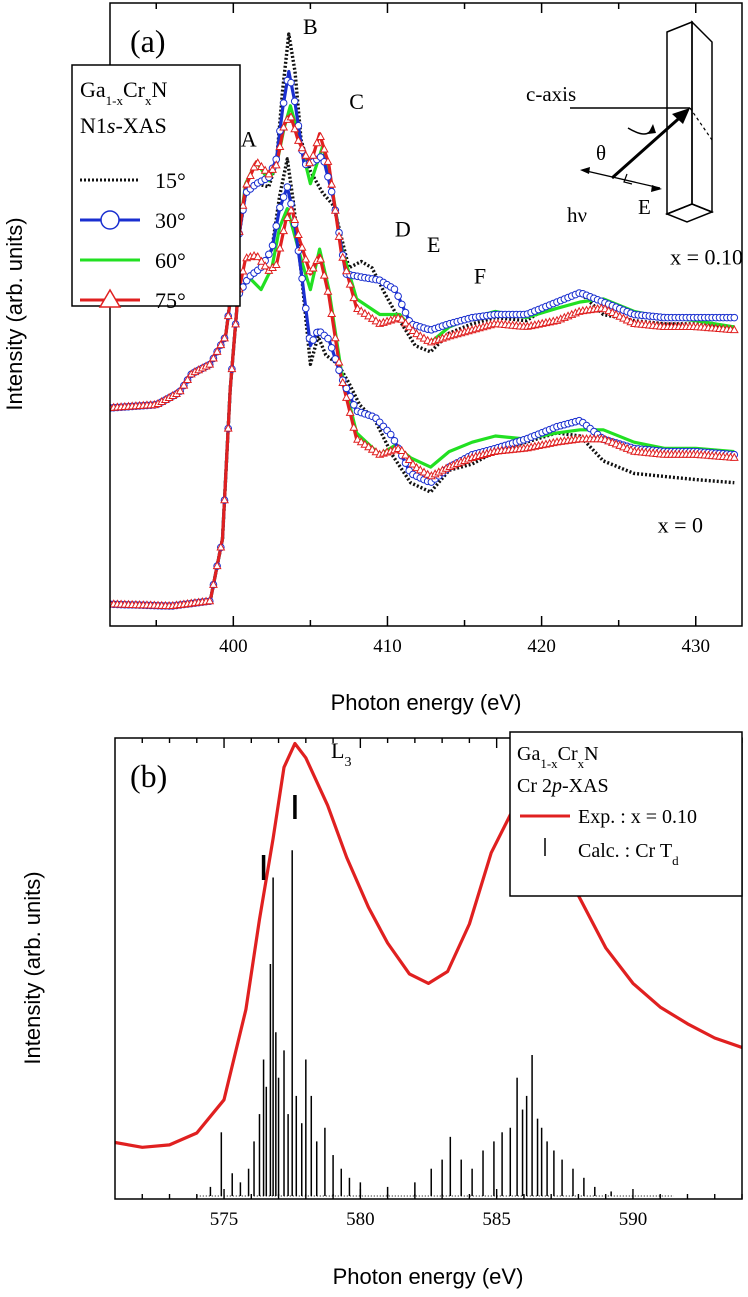 The width and height of the screenshot is (748, 1297). Describe the element at coordinates (696, 646) in the screenshot. I see `x-tick-label: 430` at that location.